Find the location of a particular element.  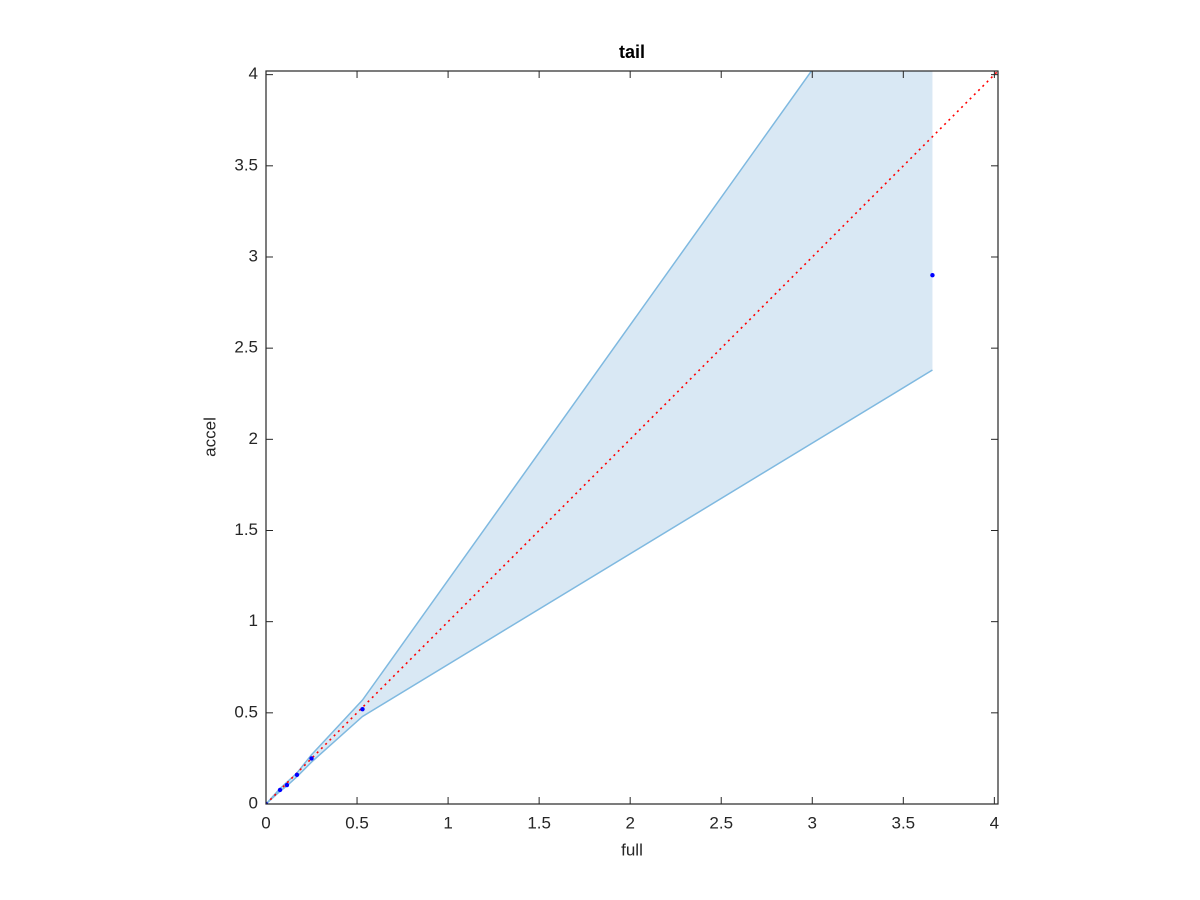

x-tick-label: 0 is located at coordinates (265, 822).